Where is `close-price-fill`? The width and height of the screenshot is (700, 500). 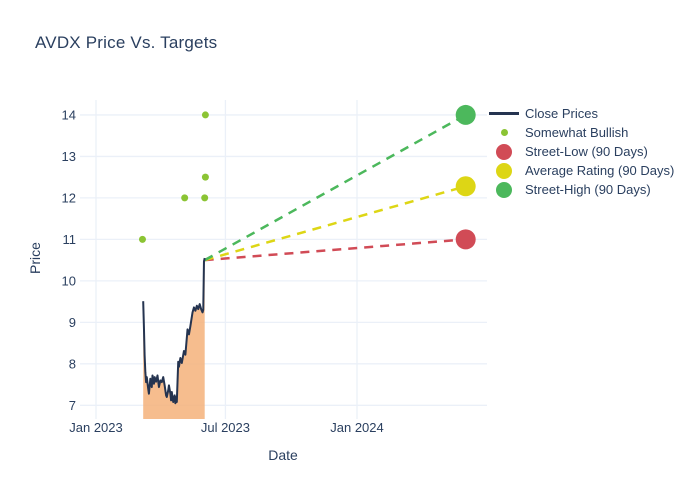
close-price-fill is located at coordinates (174, 338).